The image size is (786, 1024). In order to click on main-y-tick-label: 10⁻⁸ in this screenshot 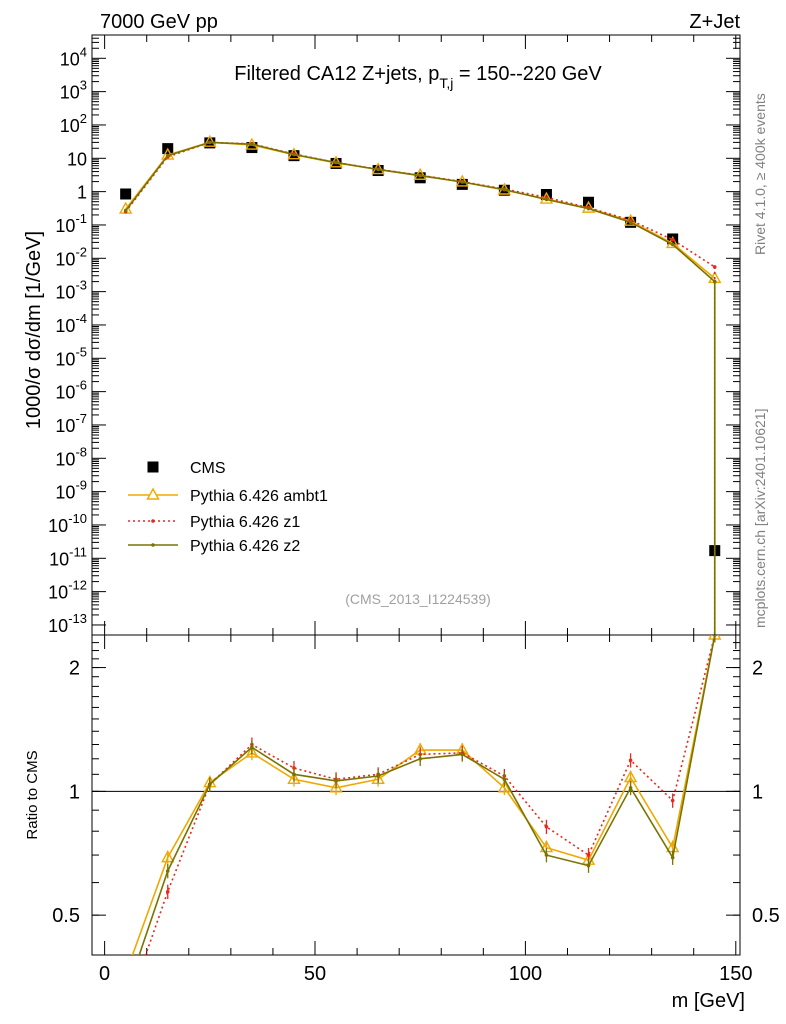, I will do `click(71, 456)`.